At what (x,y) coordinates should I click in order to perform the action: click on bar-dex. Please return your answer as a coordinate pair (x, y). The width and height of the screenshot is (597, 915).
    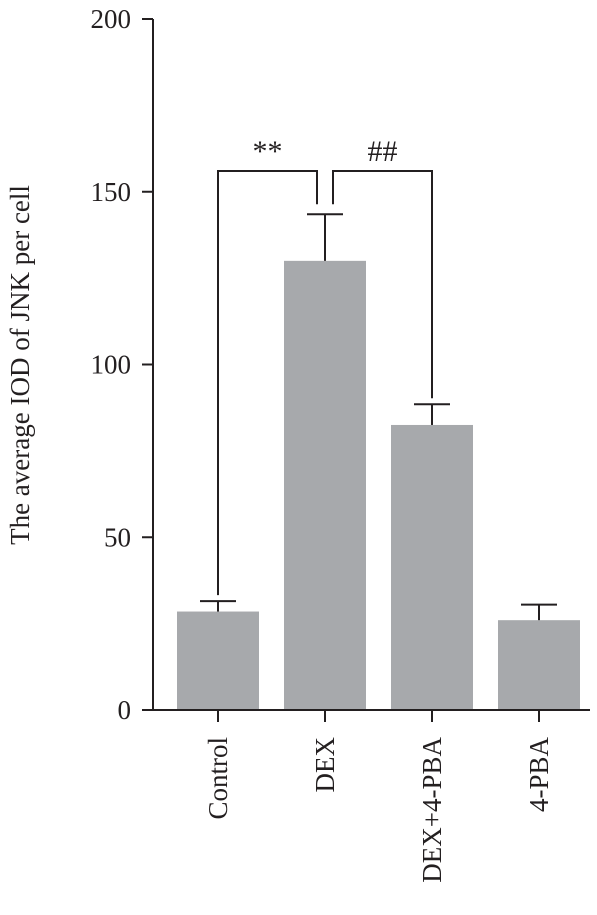
    Looking at the image, I should click on (325, 485).